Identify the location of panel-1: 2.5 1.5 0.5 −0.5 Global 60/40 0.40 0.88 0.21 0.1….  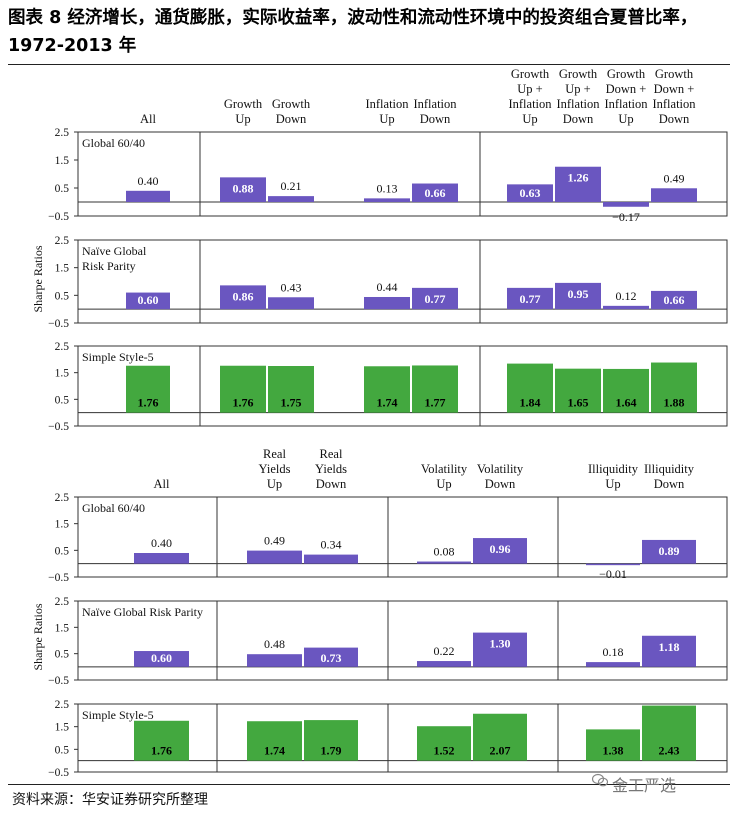
(388, 175).